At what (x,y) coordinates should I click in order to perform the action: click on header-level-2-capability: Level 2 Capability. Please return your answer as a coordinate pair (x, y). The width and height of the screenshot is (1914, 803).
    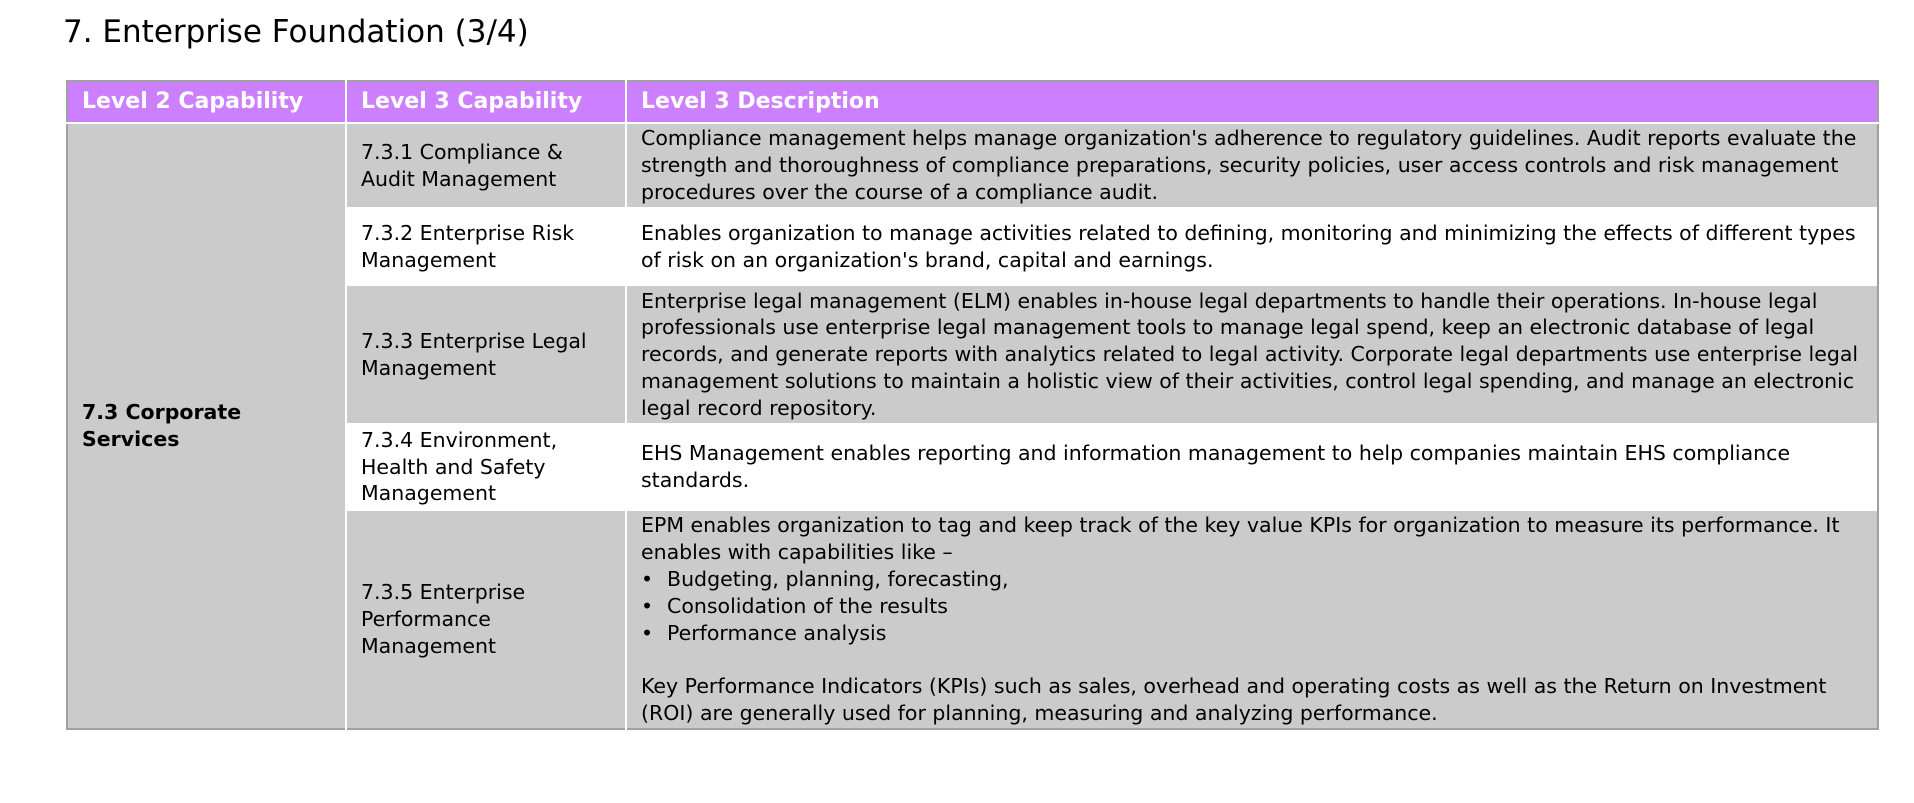
    Looking at the image, I should click on (207, 102).